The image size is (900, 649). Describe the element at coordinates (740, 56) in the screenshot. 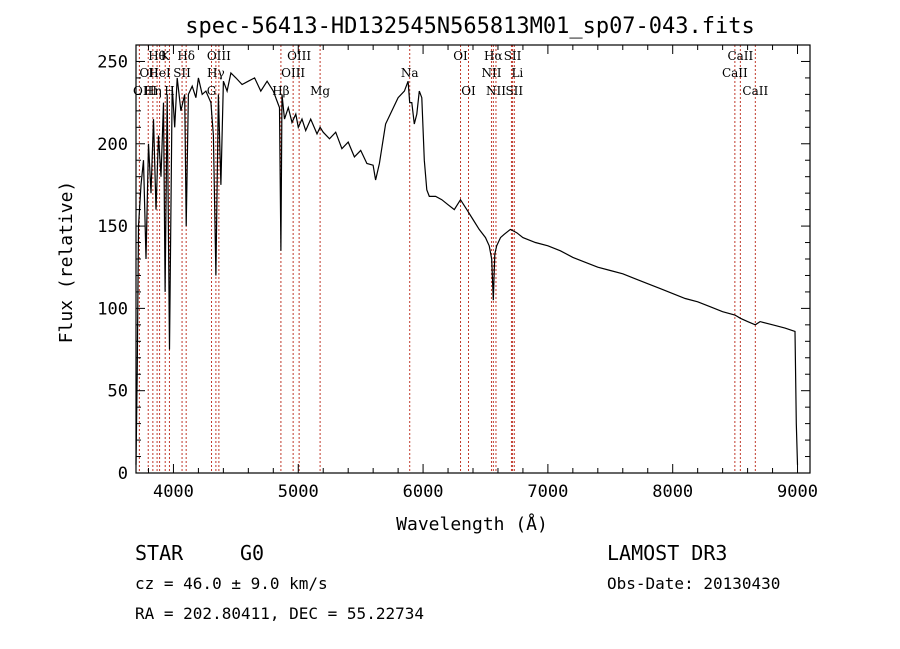

I see `marker-label-26: CaII` at that location.